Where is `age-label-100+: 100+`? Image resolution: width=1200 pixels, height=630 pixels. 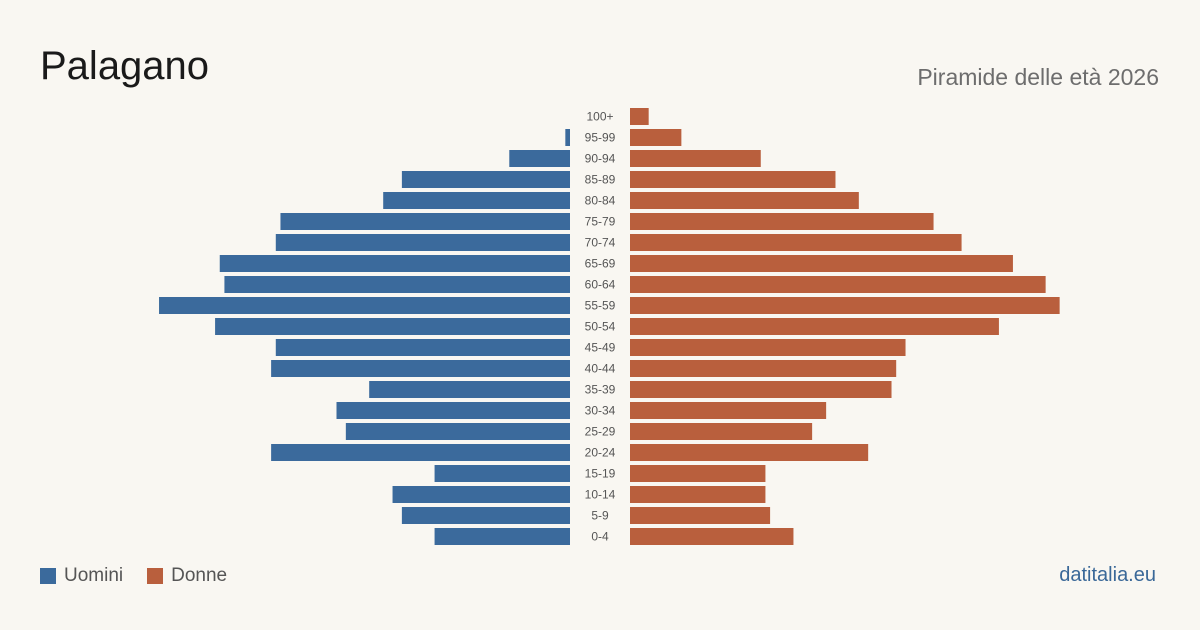
age-label-100+: 100+ is located at coordinates (599, 117).